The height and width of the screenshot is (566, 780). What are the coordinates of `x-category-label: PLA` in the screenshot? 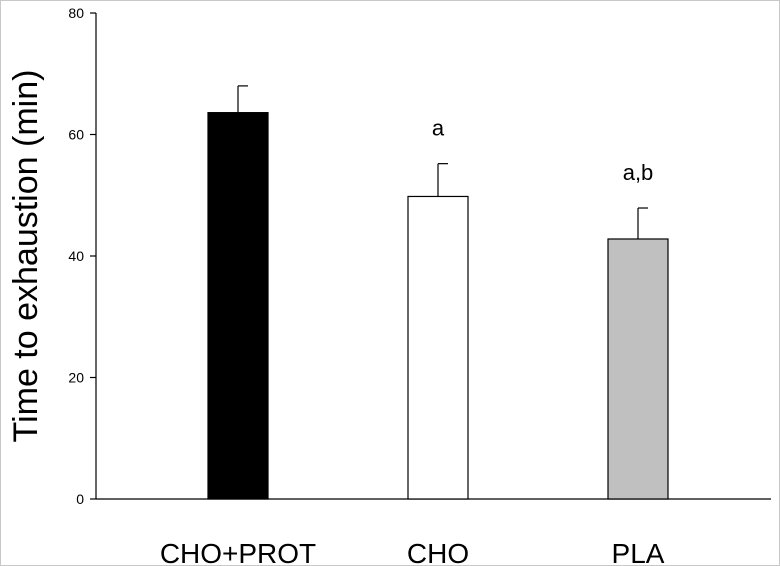 It's located at (638, 551).